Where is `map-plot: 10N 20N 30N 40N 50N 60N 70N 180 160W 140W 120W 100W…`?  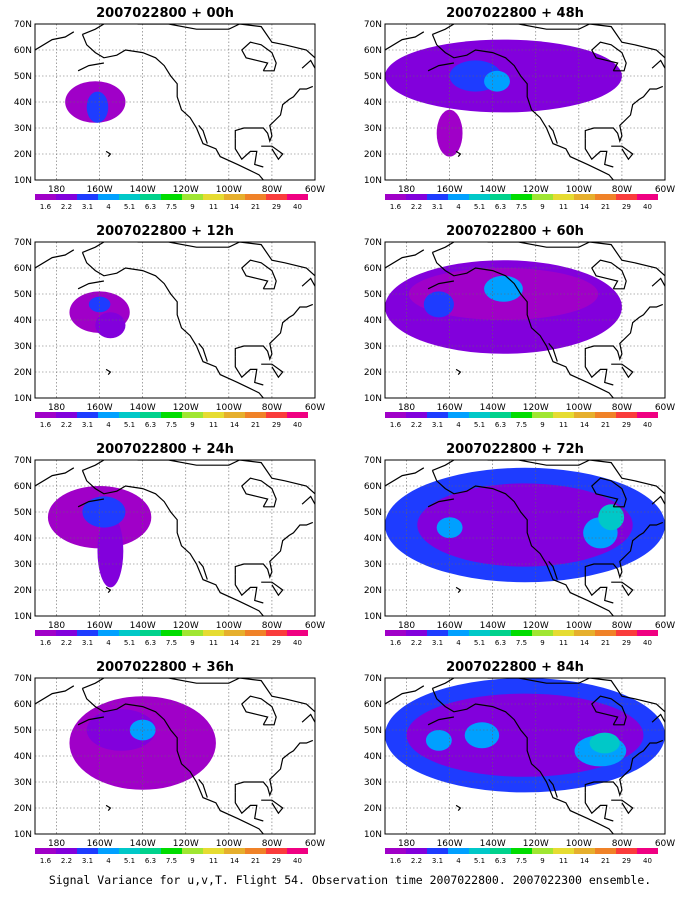 map-plot: 10N 20N 30N 40N 50N 60N 70N 180 160W 140W 120W 100W… is located at coordinates (519, 551).